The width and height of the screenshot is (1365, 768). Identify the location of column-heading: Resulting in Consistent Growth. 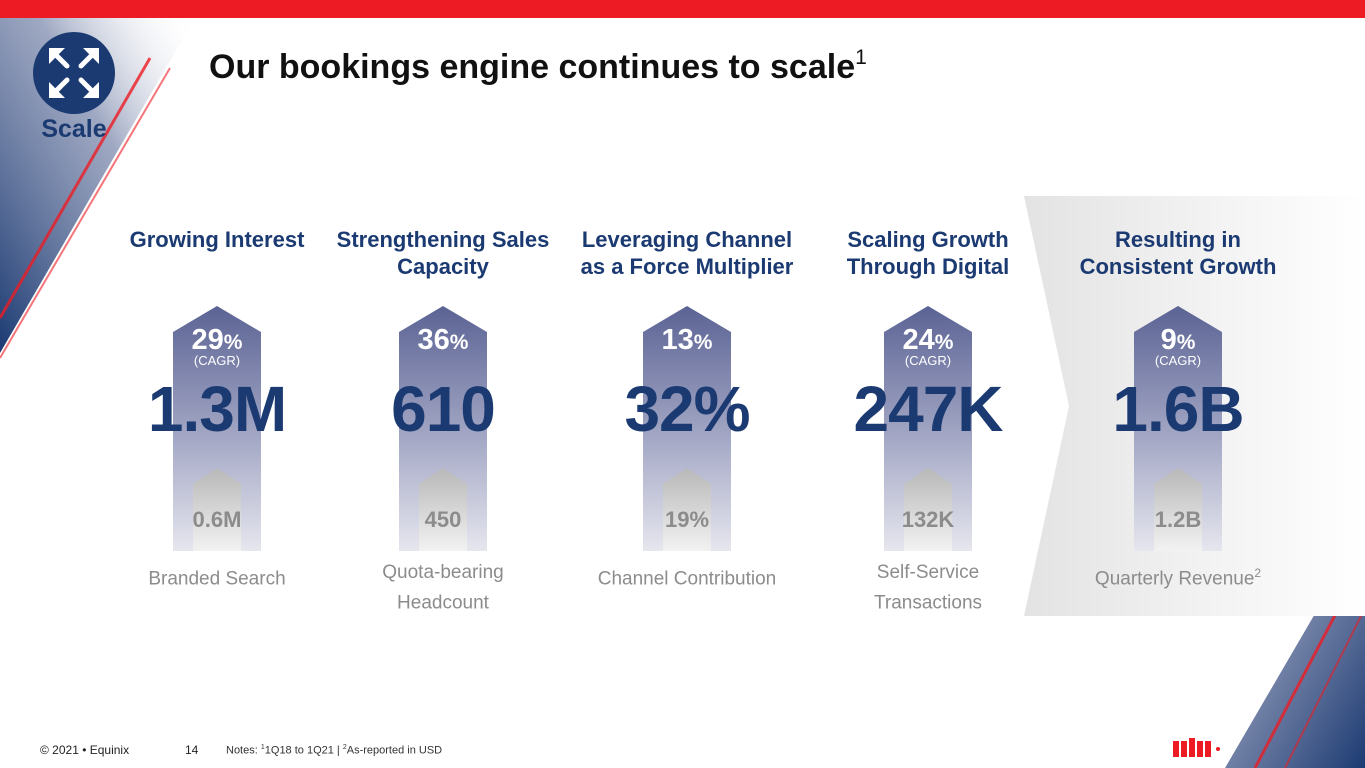
(1178, 253).